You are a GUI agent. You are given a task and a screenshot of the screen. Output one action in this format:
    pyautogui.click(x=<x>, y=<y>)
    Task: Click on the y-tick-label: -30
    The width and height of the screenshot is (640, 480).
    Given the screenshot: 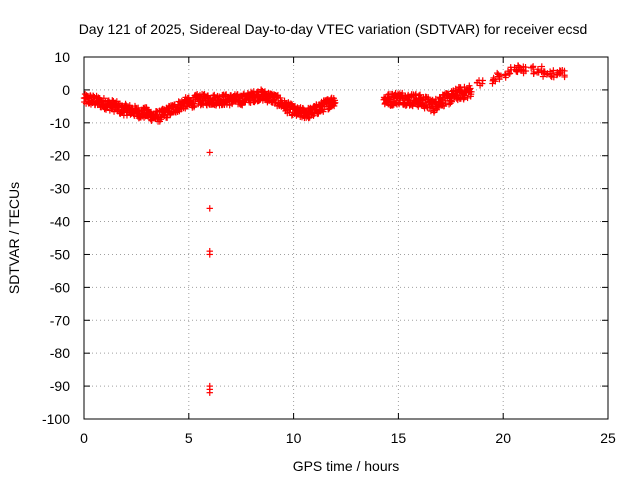 What is the action you would take?
    pyautogui.click(x=60, y=189)
    